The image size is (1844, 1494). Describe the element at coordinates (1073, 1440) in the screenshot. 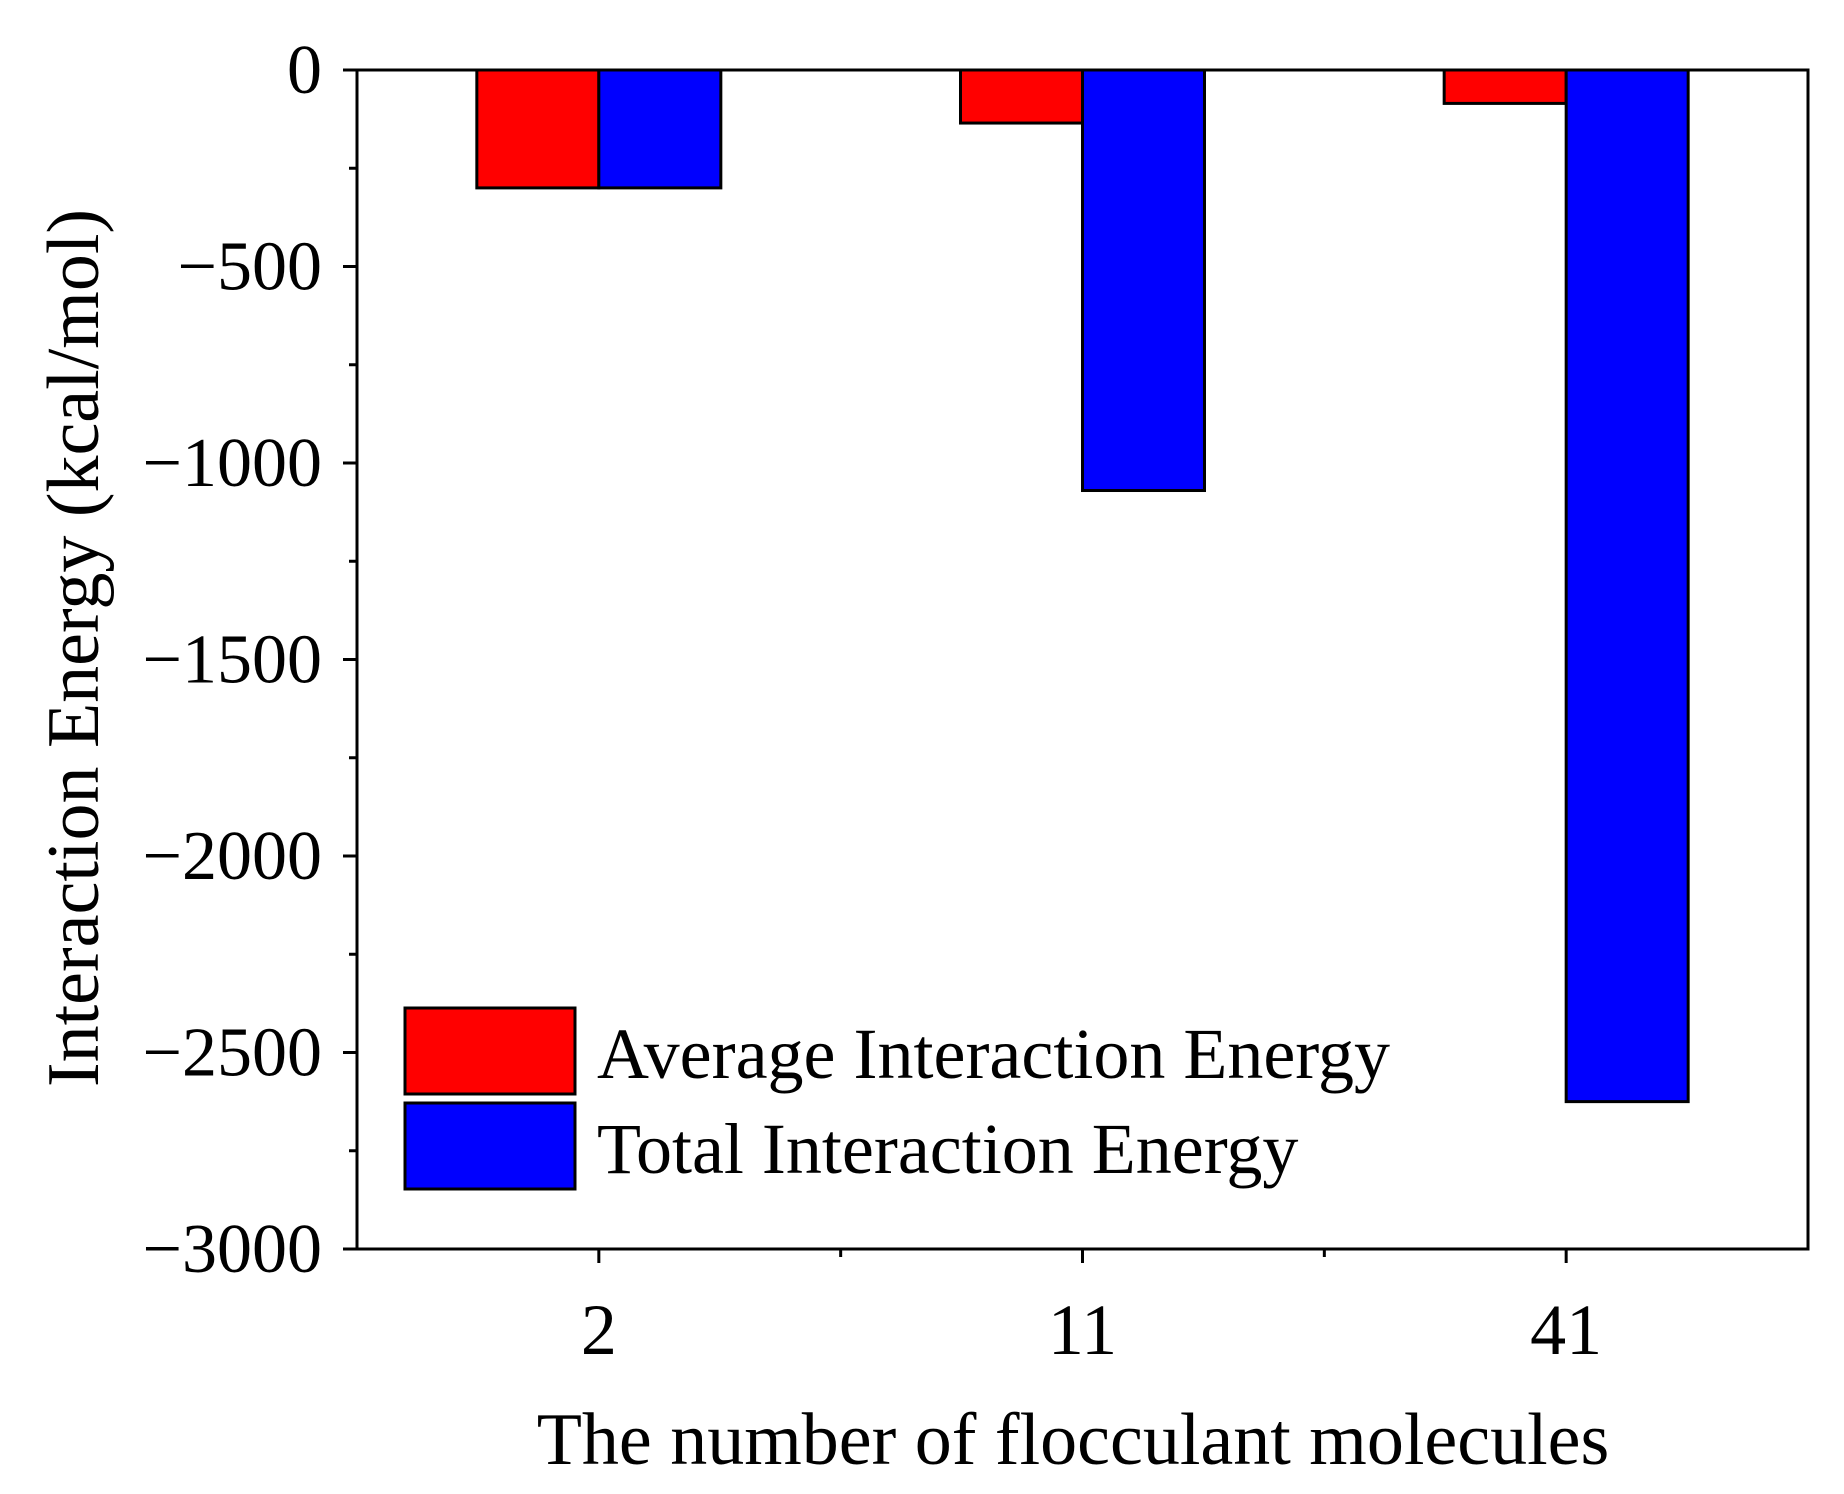

I see `x-axis-label: The number of flocculant molecules` at that location.